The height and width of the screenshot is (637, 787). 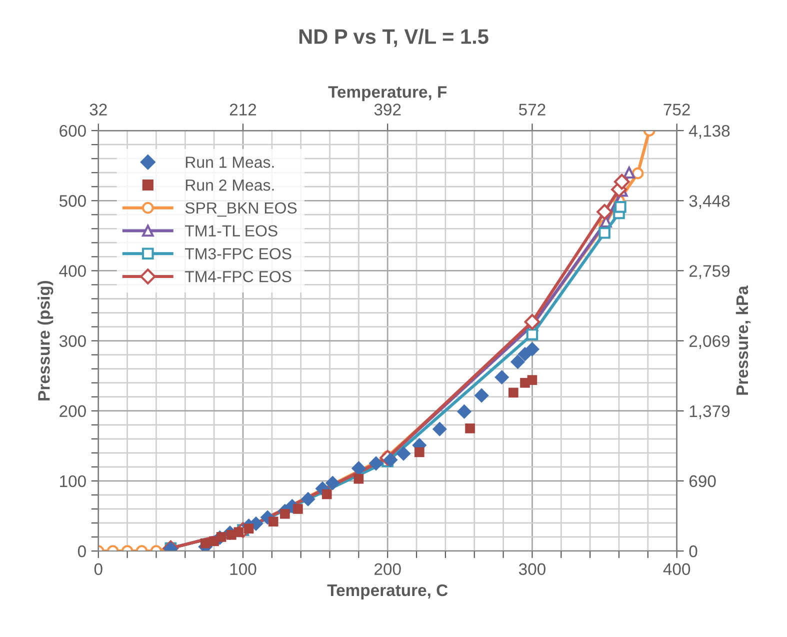 I want to click on x-tick-label: 400, so click(x=676, y=569).